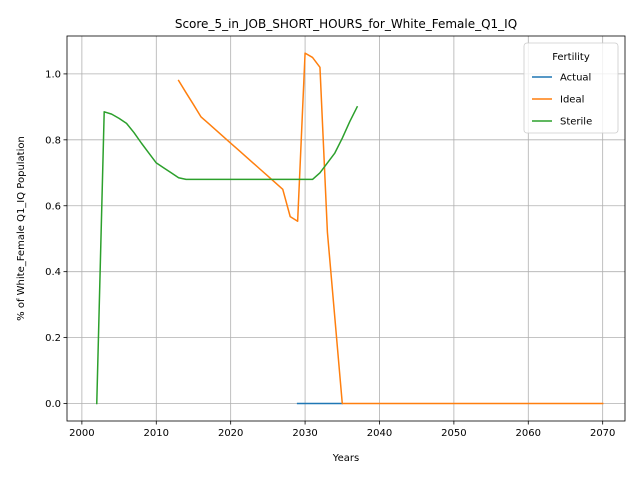 The width and height of the screenshot is (640, 480). I want to click on x-tick-label: 2020, so click(230, 433).